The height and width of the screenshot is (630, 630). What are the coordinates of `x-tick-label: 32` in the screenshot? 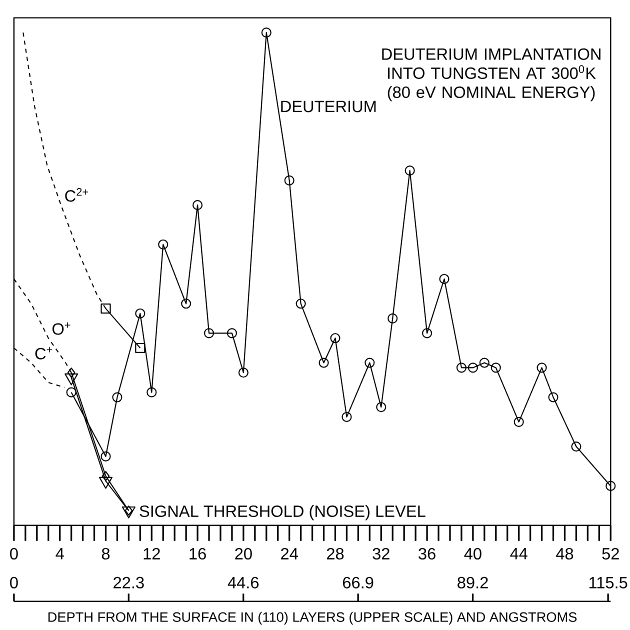 It's located at (381, 554).